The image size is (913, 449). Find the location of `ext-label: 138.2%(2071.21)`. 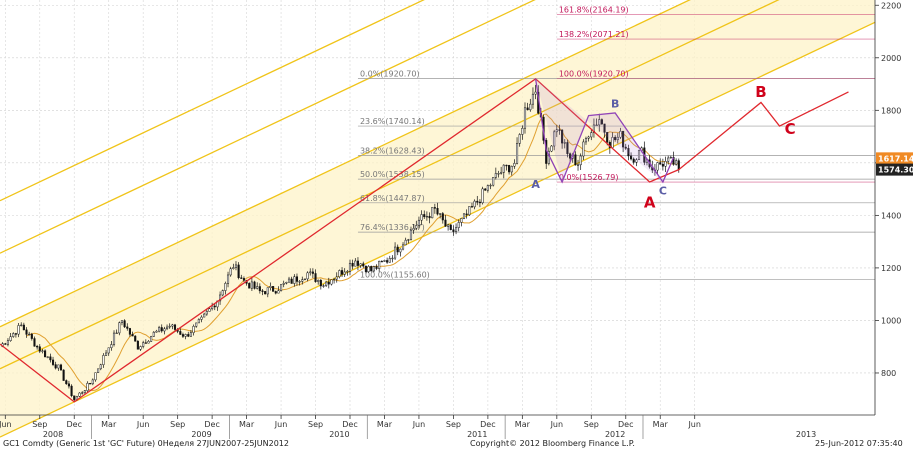

ext-label: 138.2%(2071.21) is located at coordinates (594, 34).